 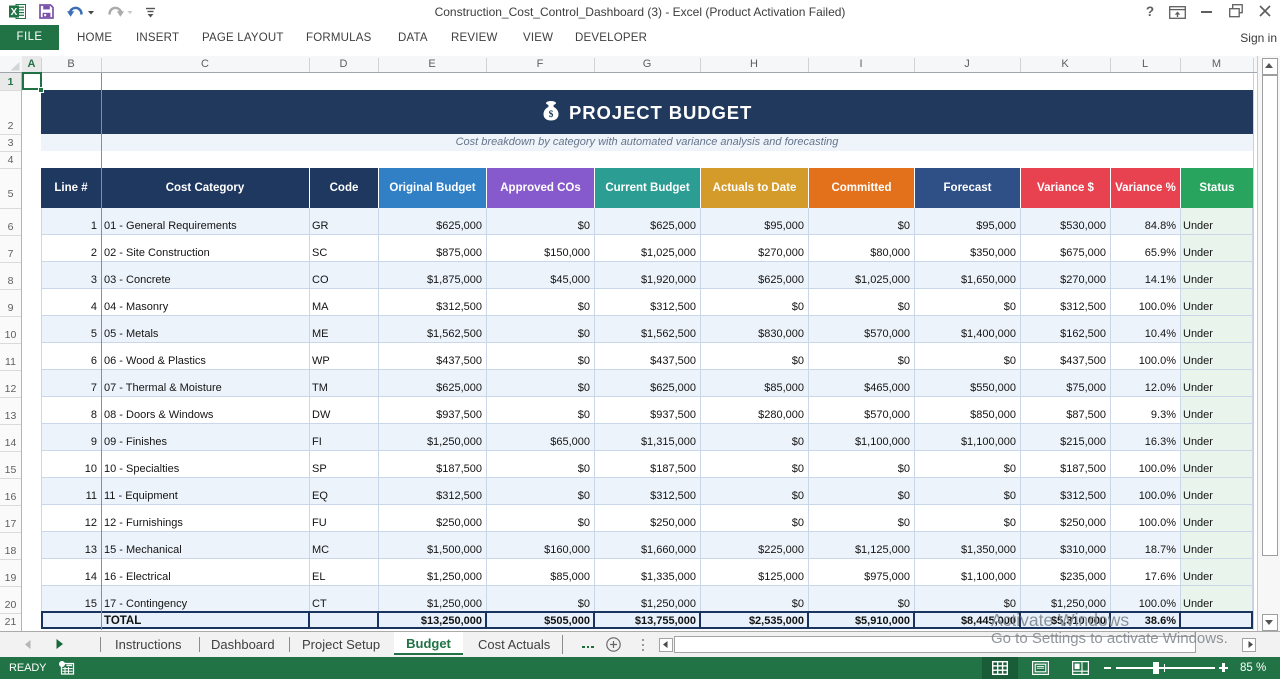 What do you see at coordinates (14, 12) in the screenshot?
I see `svg-text: X` at bounding box center [14, 12].